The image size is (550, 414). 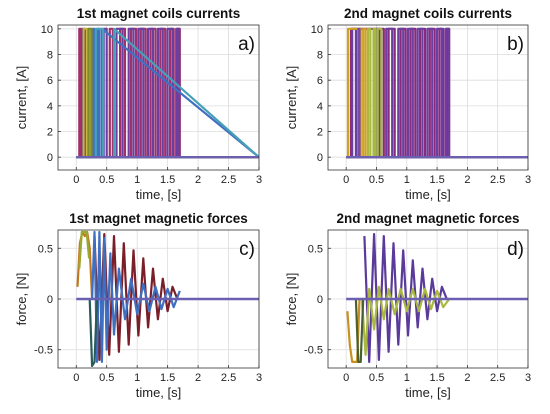 I want to click on chart-title: 1st magnet coils currents, so click(x=159, y=13).